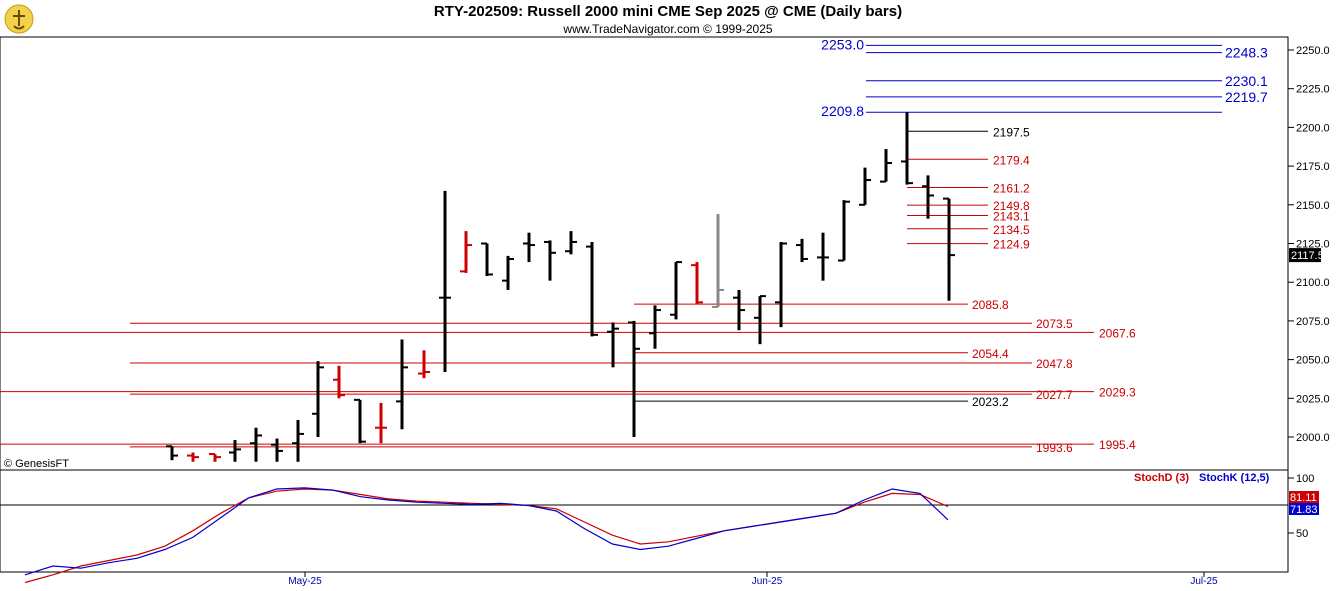  I want to click on level-label: 2027.7, so click(1054, 395).